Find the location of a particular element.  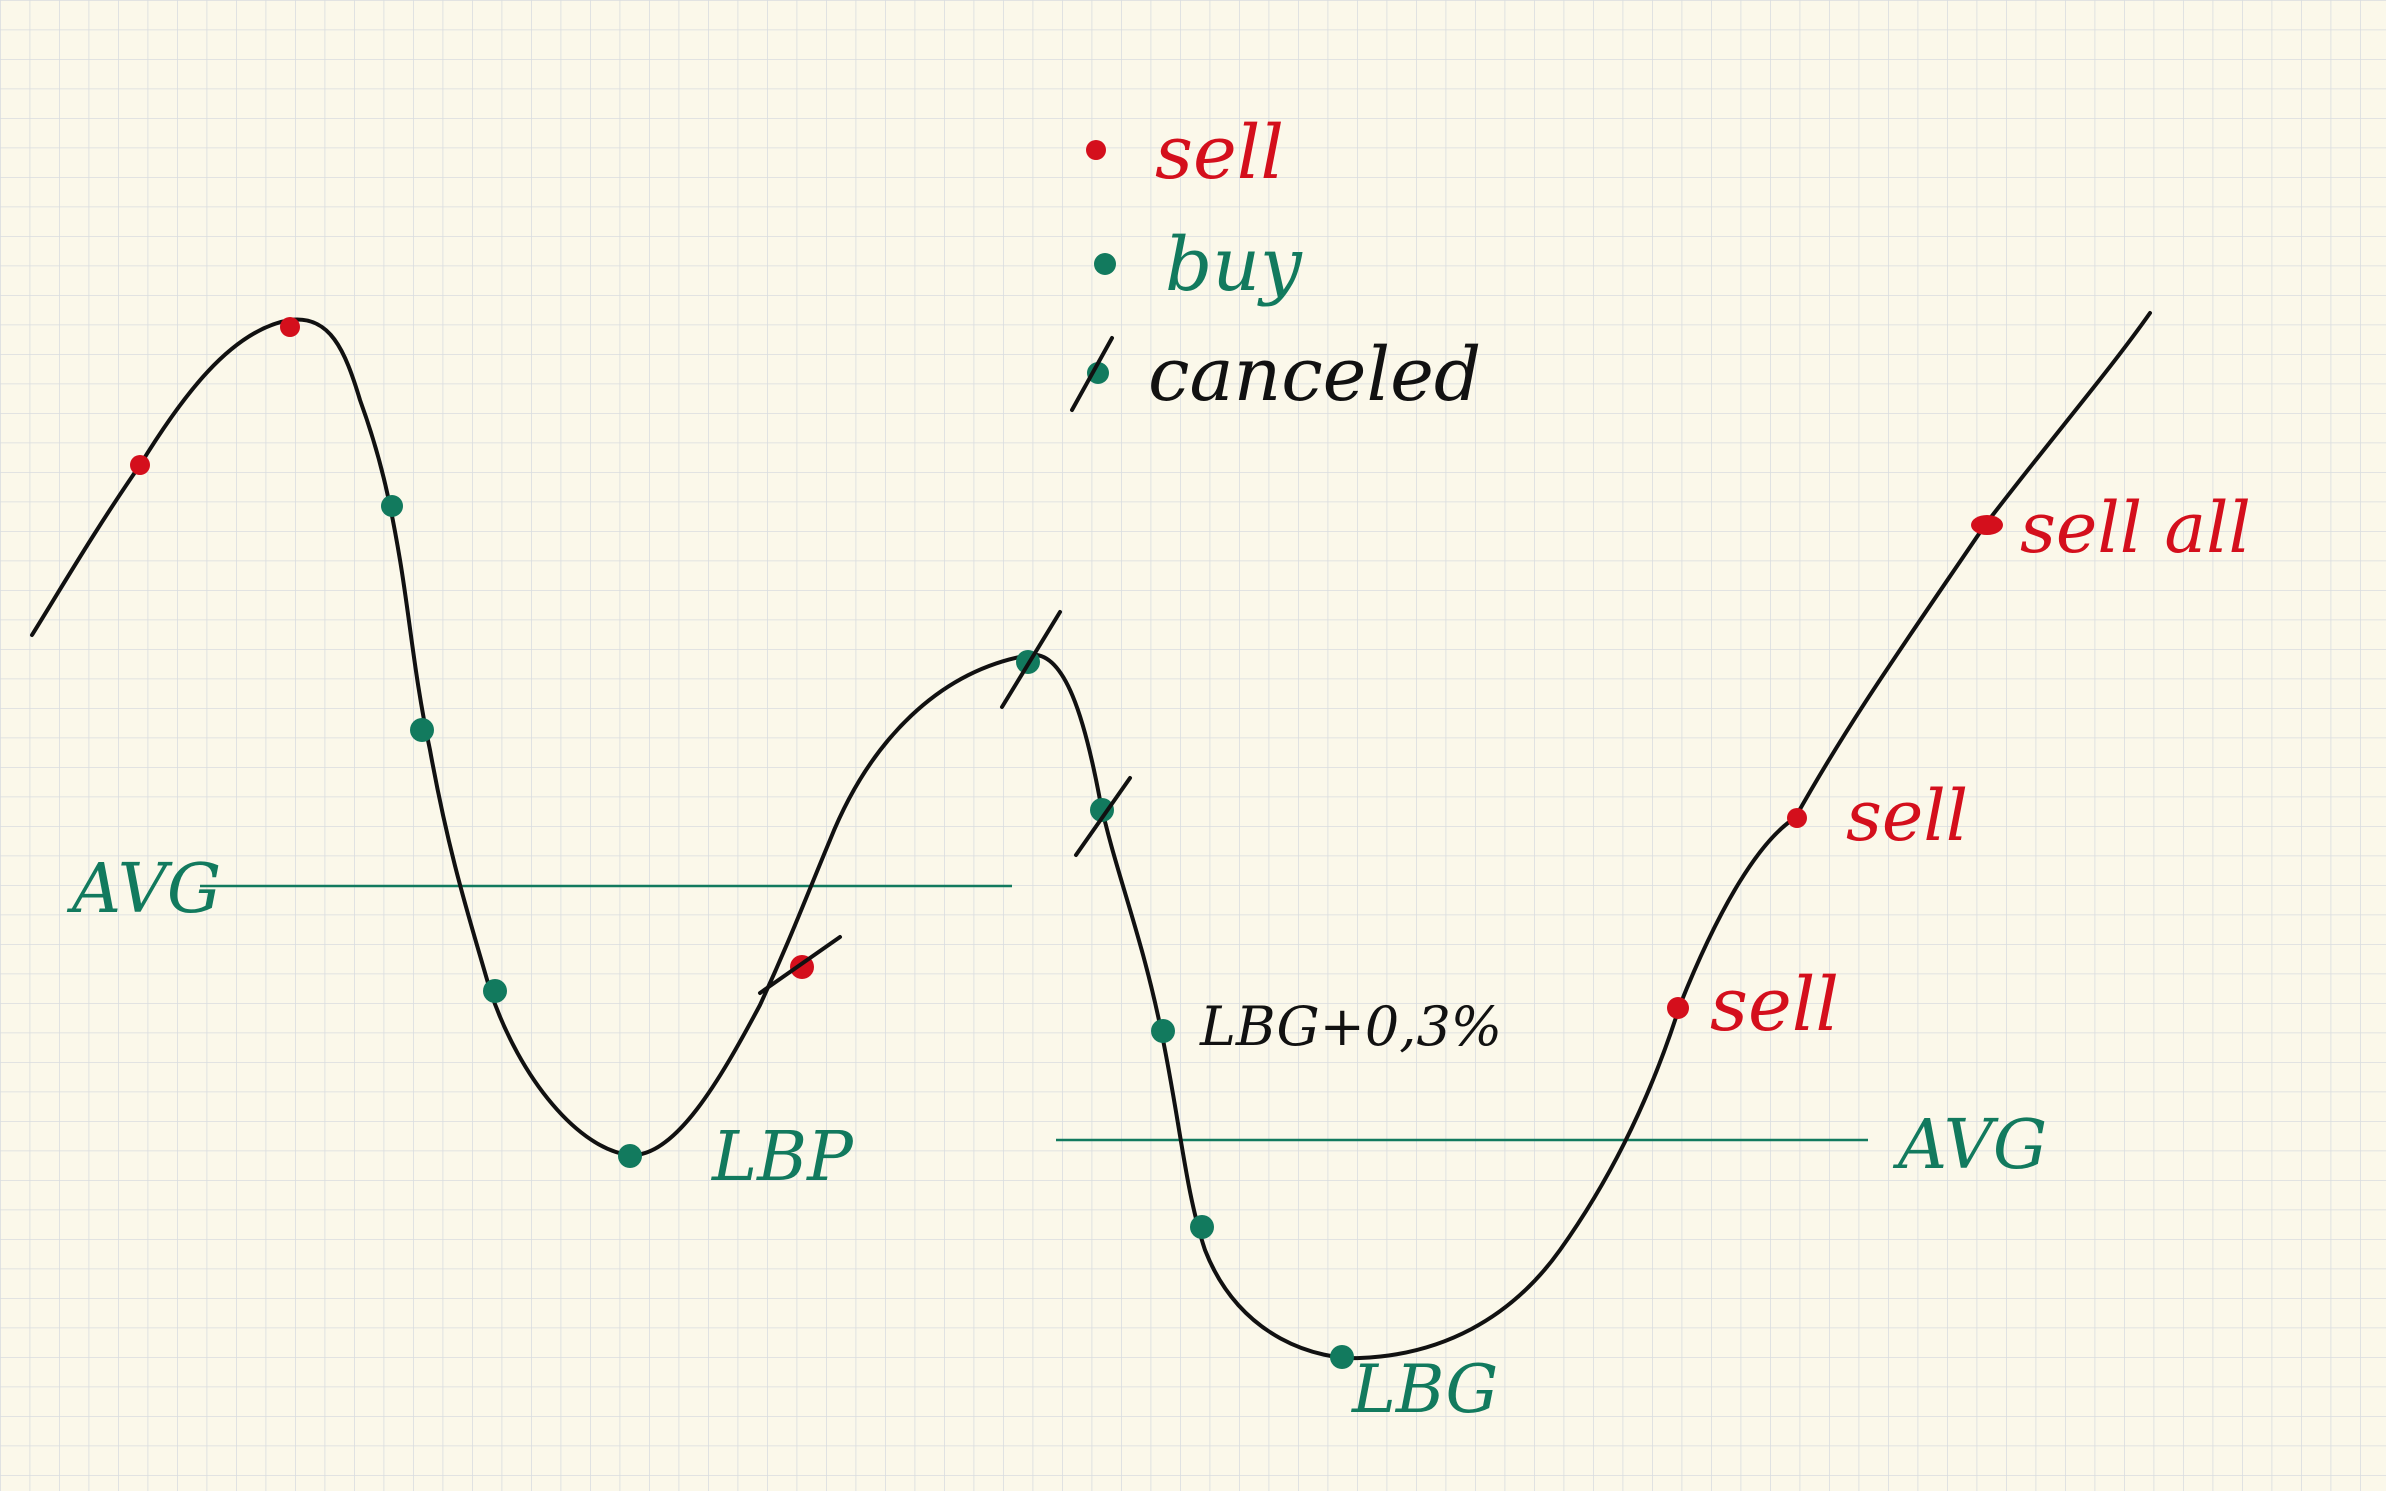

legend-canceled-dot is located at coordinates (1098, 373).